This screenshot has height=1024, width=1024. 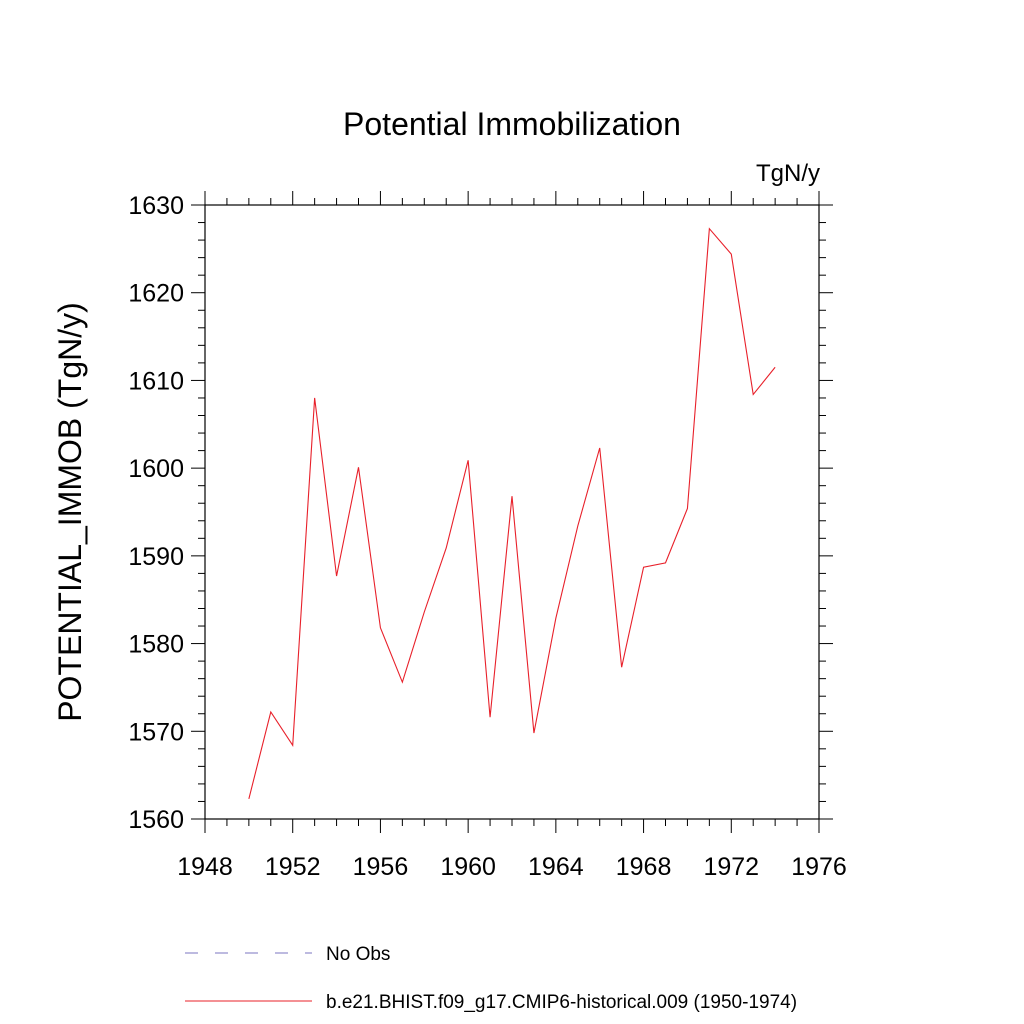 What do you see at coordinates (819, 867) in the screenshot?
I see `x-tick-label: 1976` at bounding box center [819, 867].